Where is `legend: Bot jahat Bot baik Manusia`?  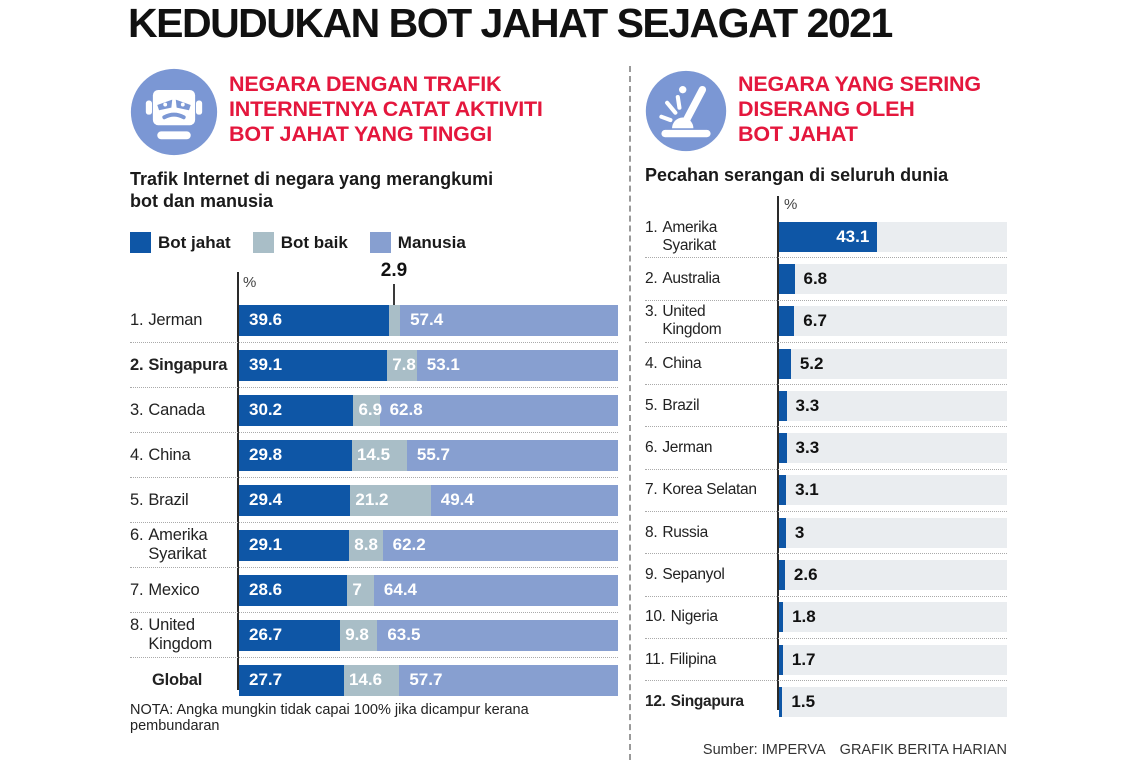 legend: Bot jahat Bot baik Manusia is located at coordinates (298, 242).